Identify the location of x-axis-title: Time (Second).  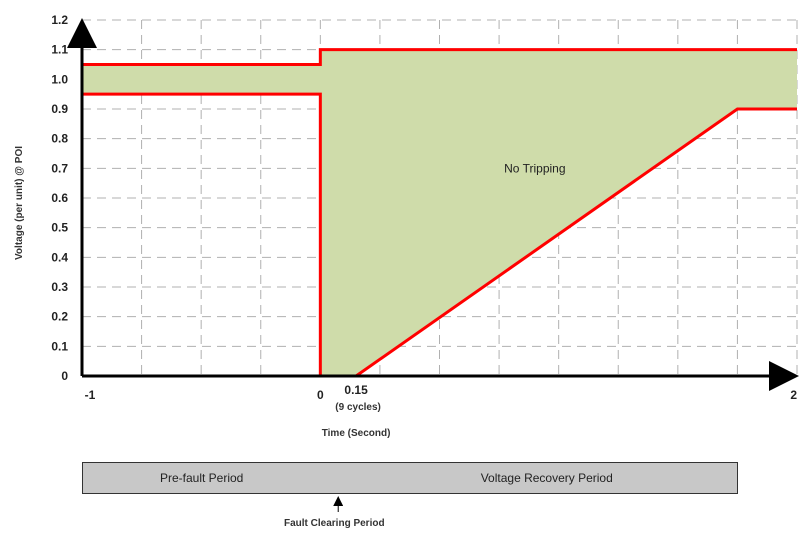
(356, 433).